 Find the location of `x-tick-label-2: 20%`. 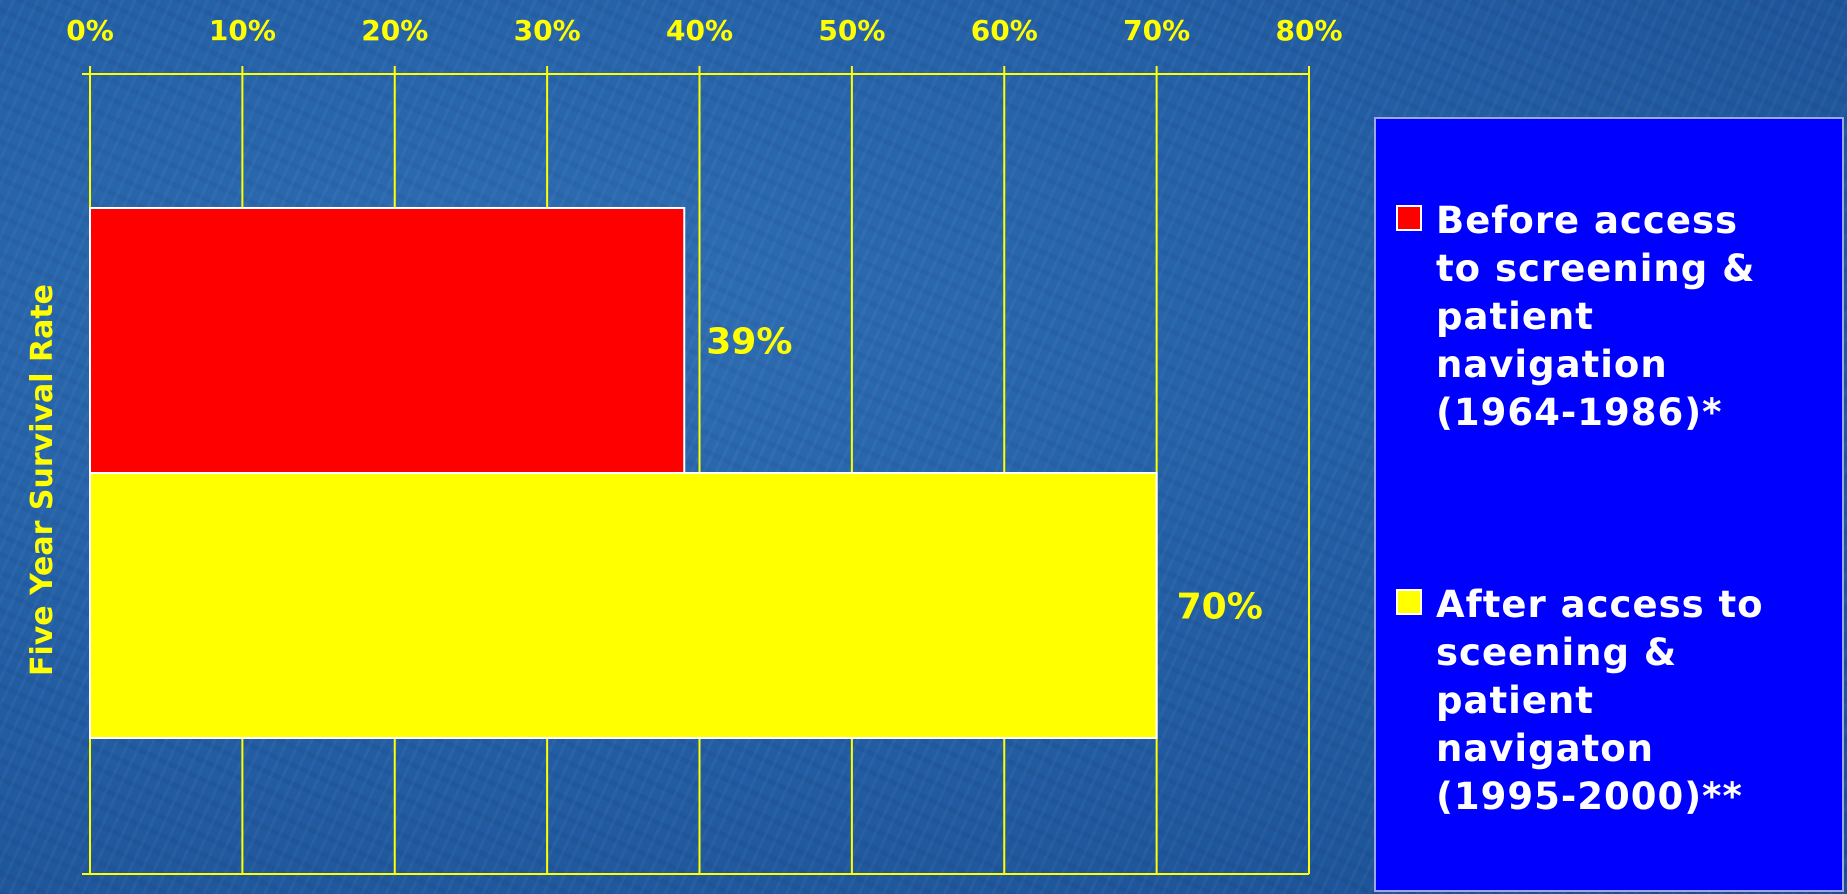

x-tick-label-2: 20% is located at coordinates (394, 30).